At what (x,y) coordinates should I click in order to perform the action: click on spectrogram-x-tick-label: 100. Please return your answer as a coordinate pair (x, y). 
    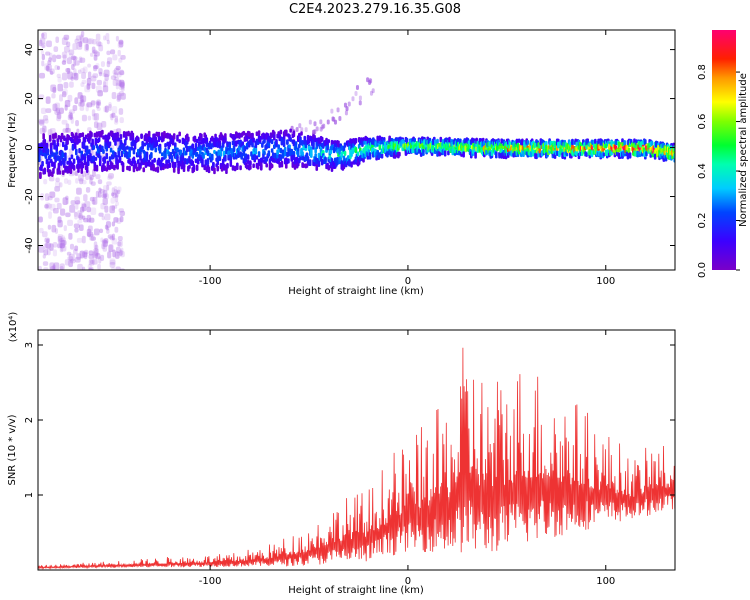
    Looking at the image, I should click on (605, 281).